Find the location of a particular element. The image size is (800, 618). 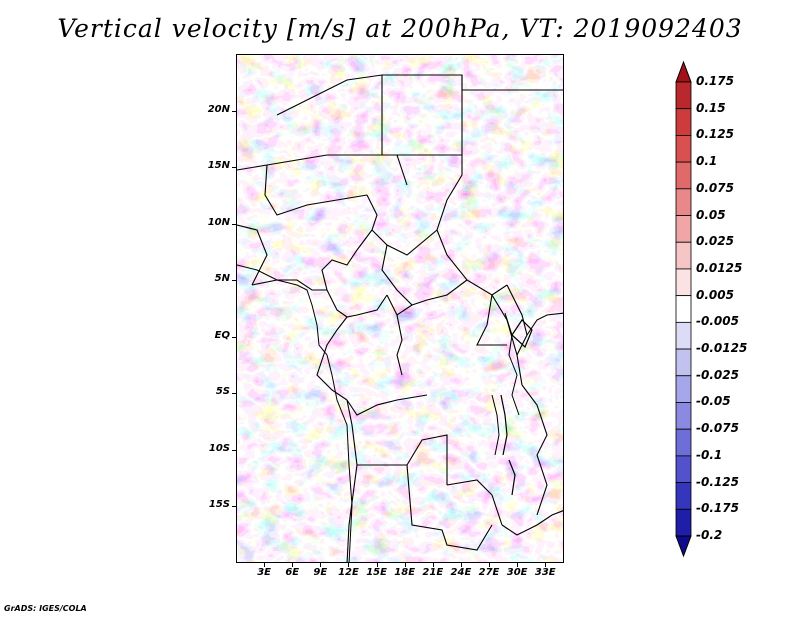

lon-tick-label: 33E is located at coordinates (545, 572).